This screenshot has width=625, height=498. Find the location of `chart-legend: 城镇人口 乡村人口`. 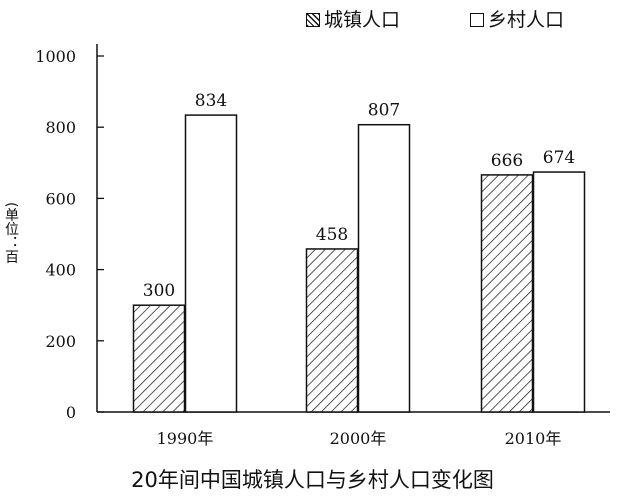

chart-legend: 城镇人口 乡村人口 is located at coordinates (312, 22).